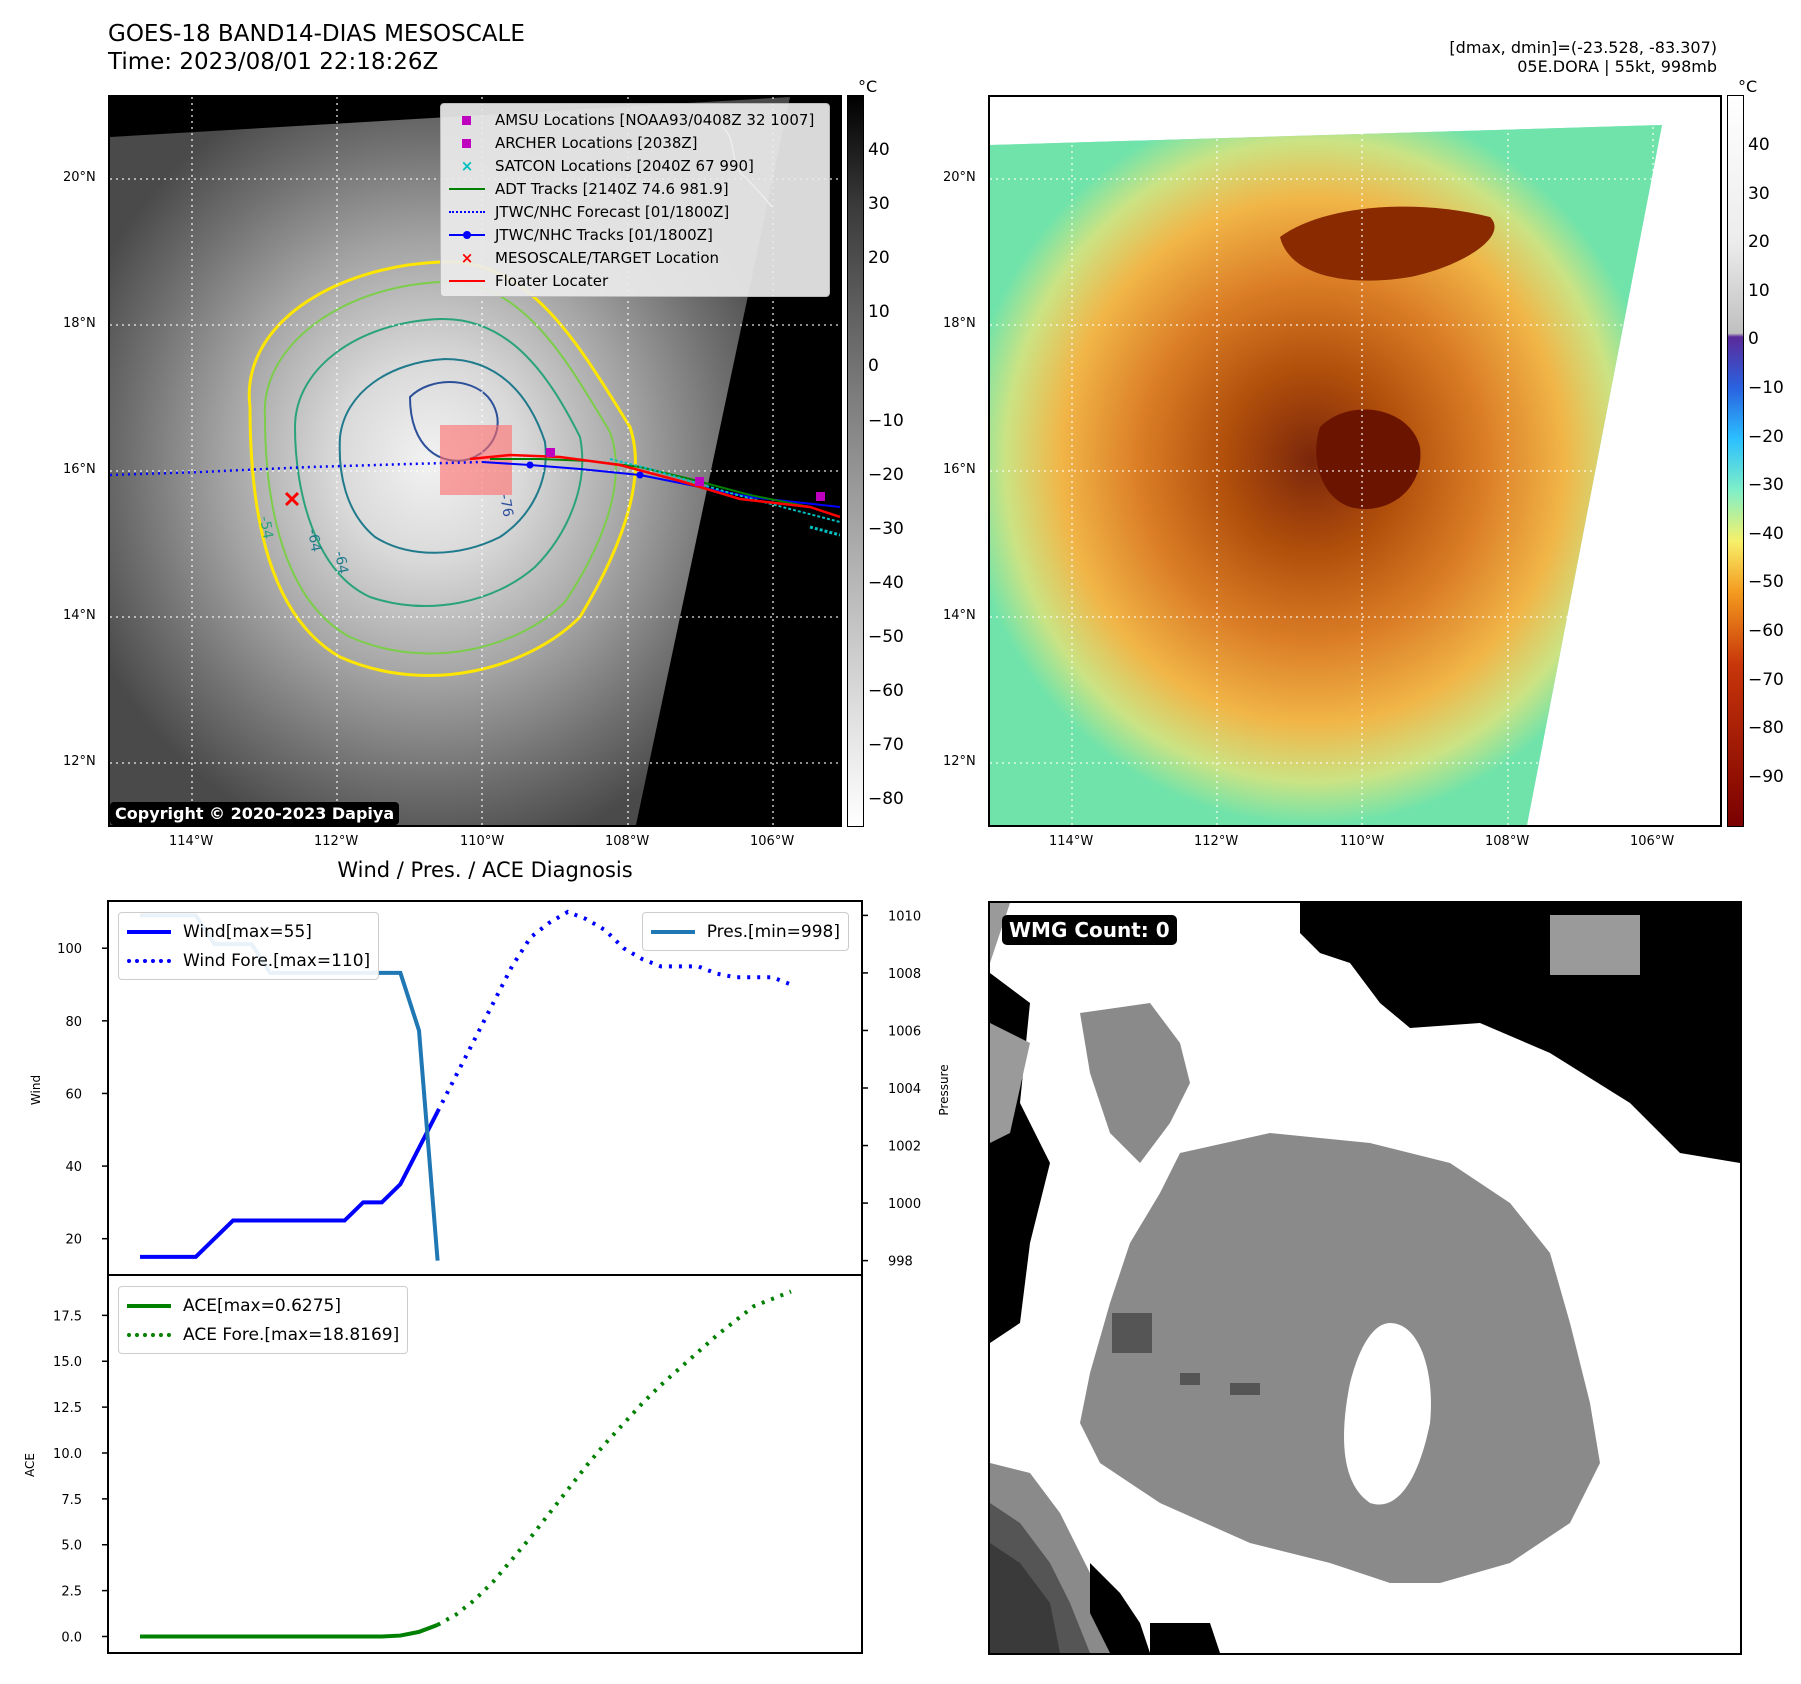  Describe the element at coordinates (316, 34) in the screenshot. I see `title-line1: GOES-18 BAND14-DIAS MESOSCALE` at that location.